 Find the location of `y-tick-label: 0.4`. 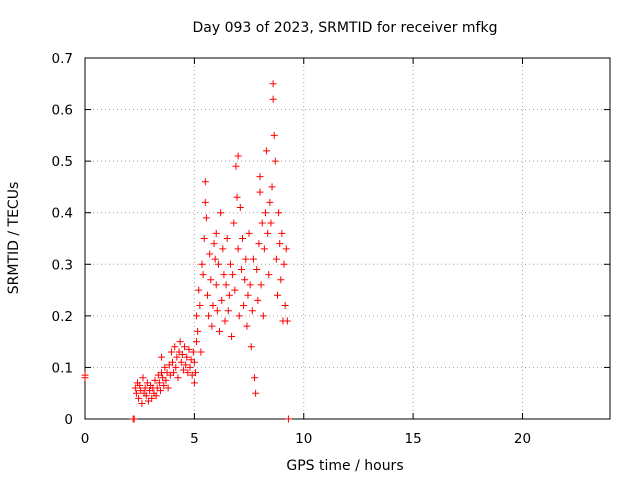

y-tick-label: 0.4 is located at coordinates (62, 214).